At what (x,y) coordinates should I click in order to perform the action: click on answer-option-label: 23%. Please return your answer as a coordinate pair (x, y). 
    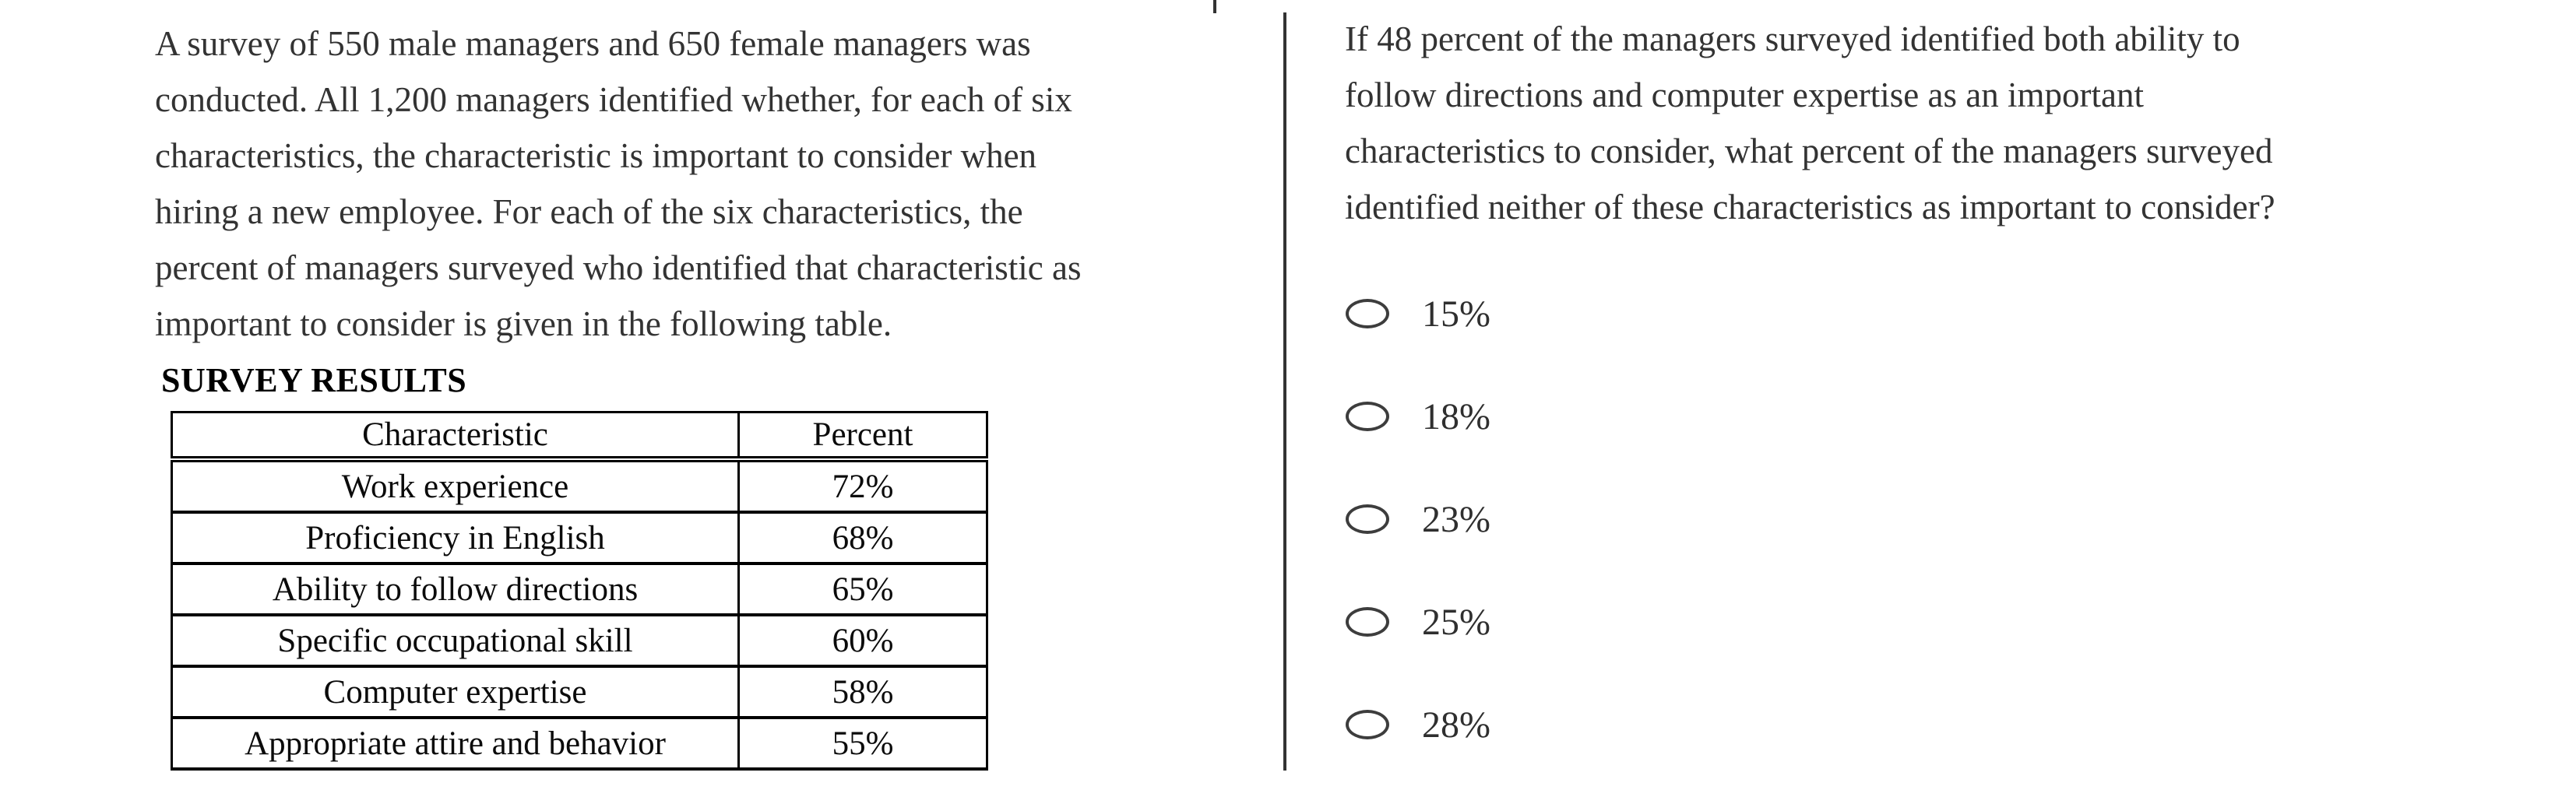
    Looking at the image, I should click on (1456, 519).